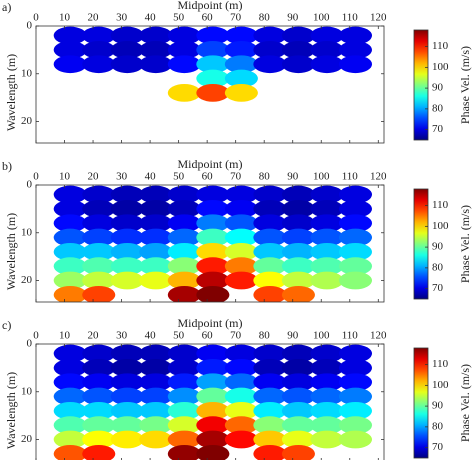 This screenshot has height=460, width=474. Describe the element at coordinates (465, 85) in the screenshot. I see `colorbar-label: Phase Vel. (m/s)` at that location.